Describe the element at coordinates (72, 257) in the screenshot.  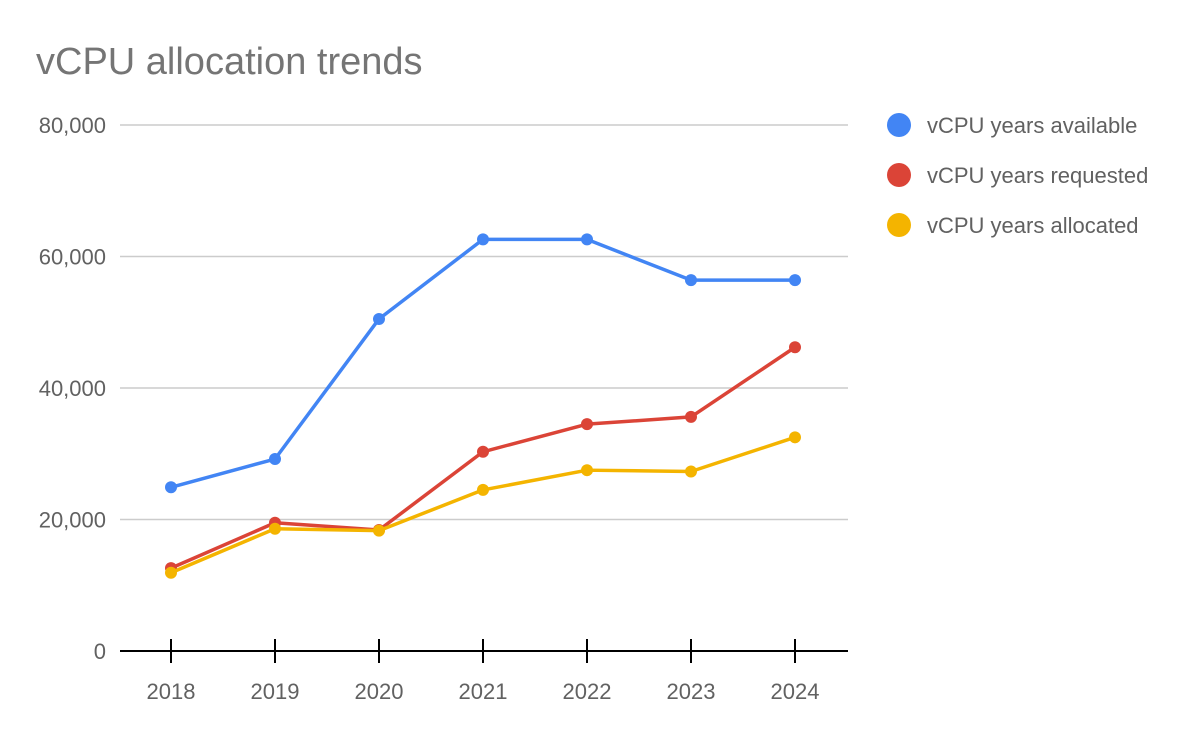
I see `y-tick-label: 60,000` at that location.